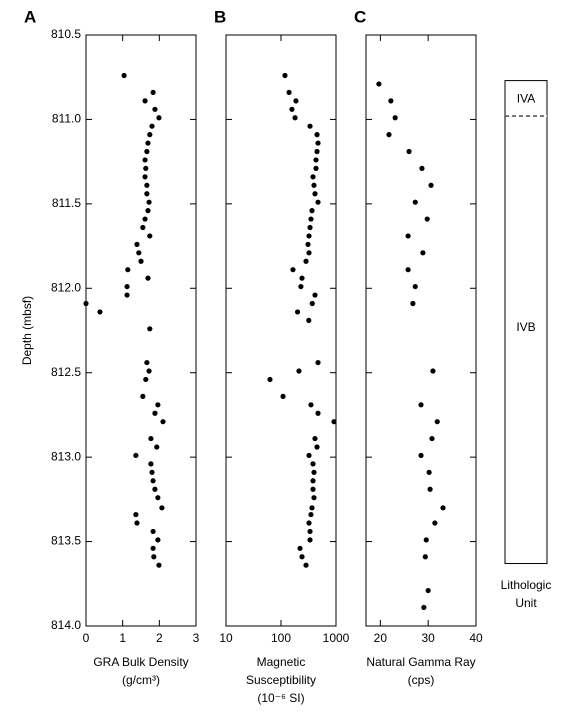 The image size is (578, 716). Describe the element at coordinates (476, 638) in the screenshot. I see `x-tick-label: 40` at that location.